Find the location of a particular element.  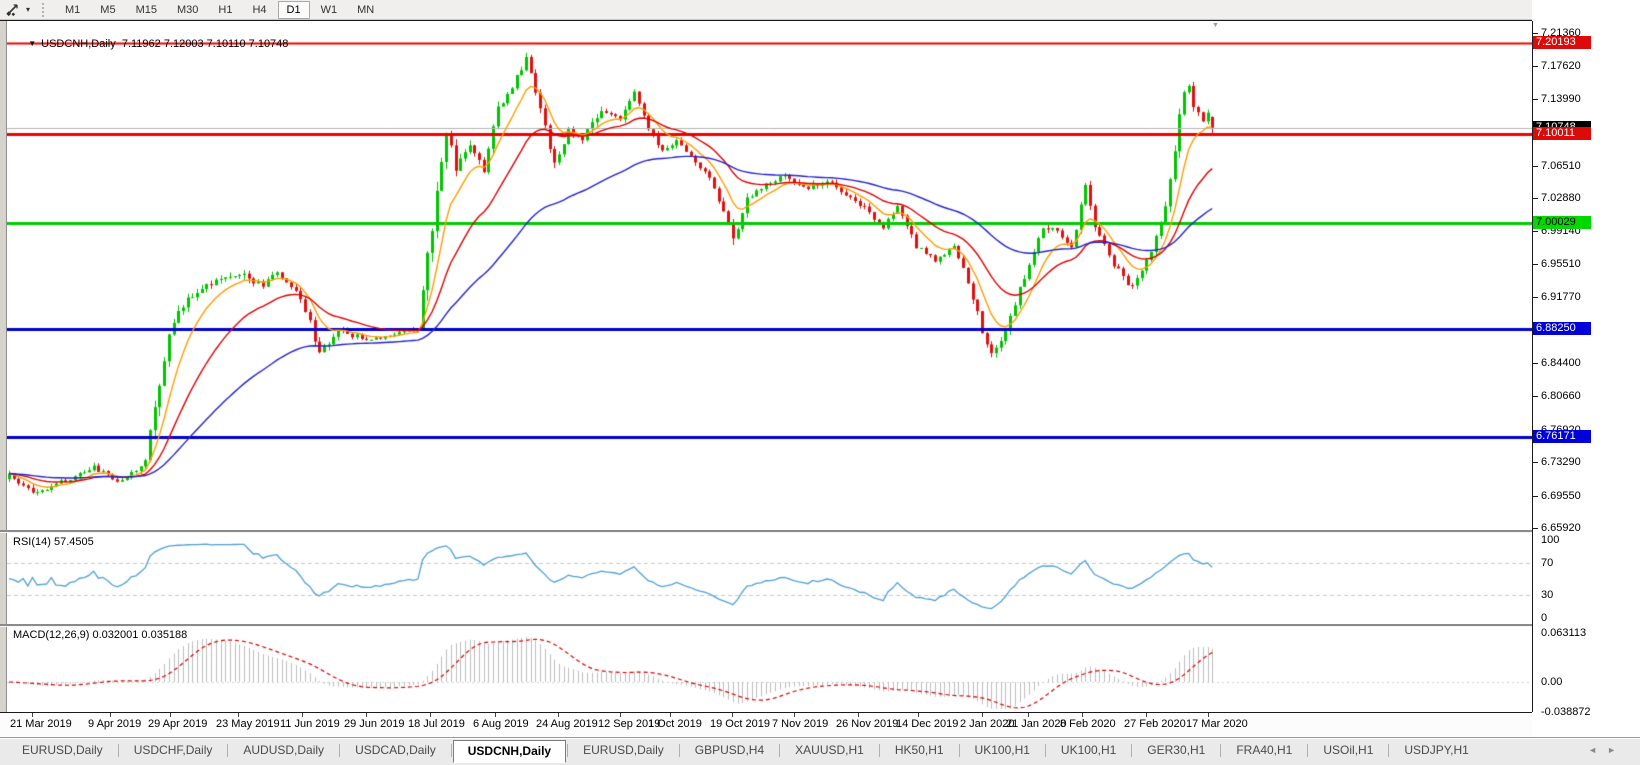

price-tick-label: 7.17620 is located at coordinates (1561, 66).